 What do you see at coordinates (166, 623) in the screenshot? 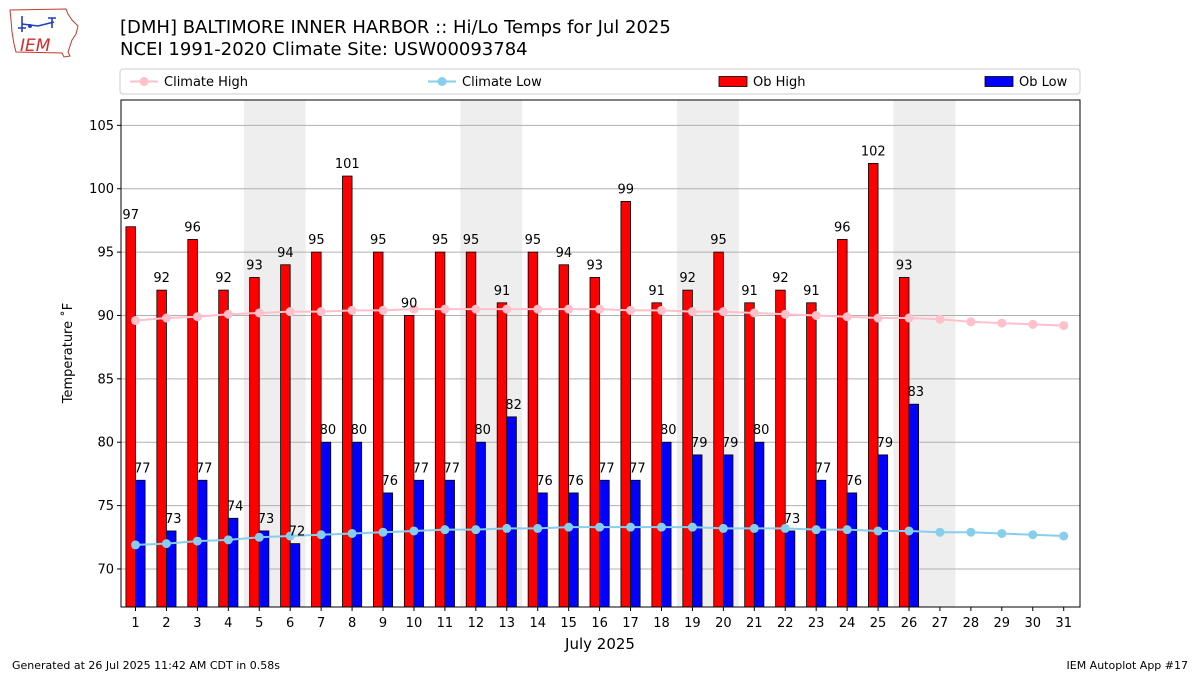
I see `x-tick-label: 2` at bounding box center [166, 623].